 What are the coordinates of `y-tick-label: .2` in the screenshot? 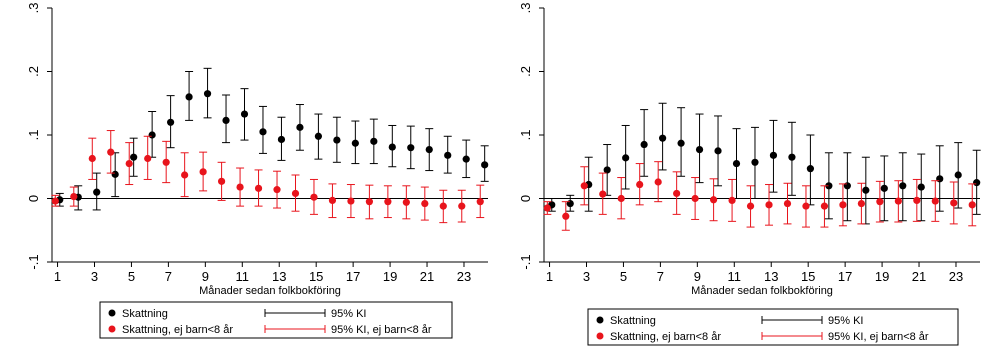 It's located at (525, 71).